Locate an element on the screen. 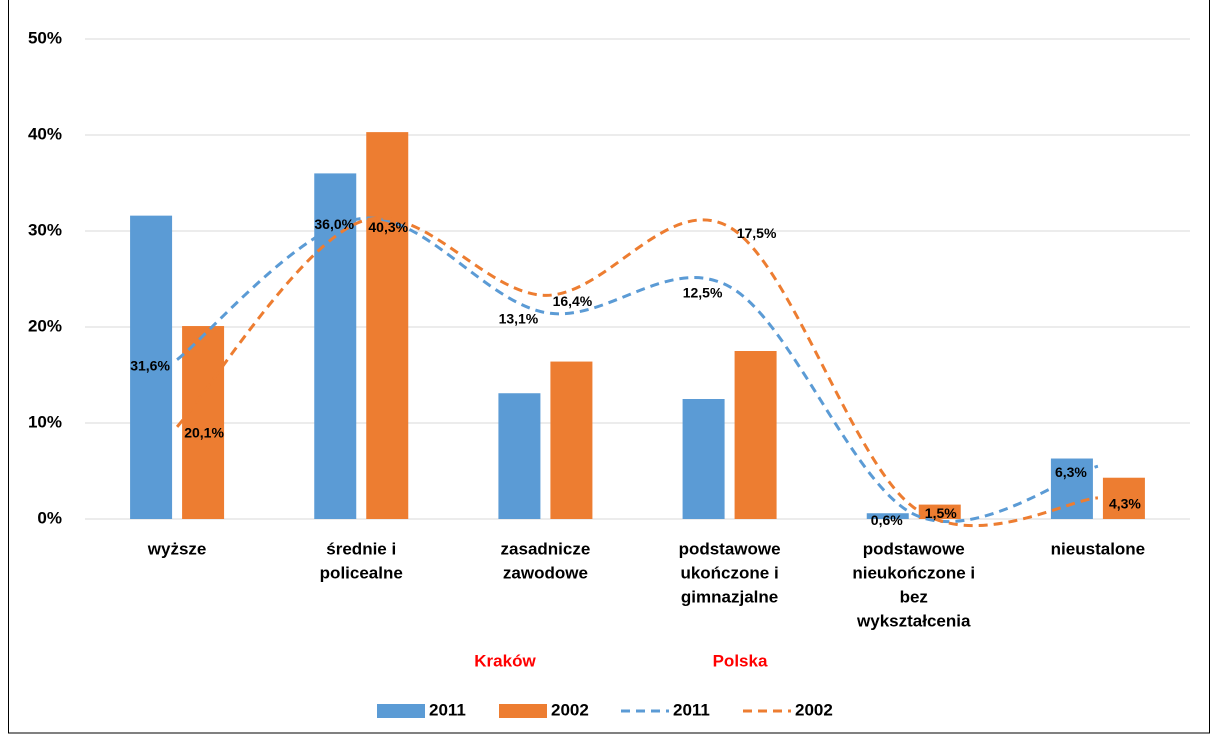 Image resolution: width=1210 pixels, height=734 pixels. x-tick-label: średnie i is located at coordinates (361, 548).